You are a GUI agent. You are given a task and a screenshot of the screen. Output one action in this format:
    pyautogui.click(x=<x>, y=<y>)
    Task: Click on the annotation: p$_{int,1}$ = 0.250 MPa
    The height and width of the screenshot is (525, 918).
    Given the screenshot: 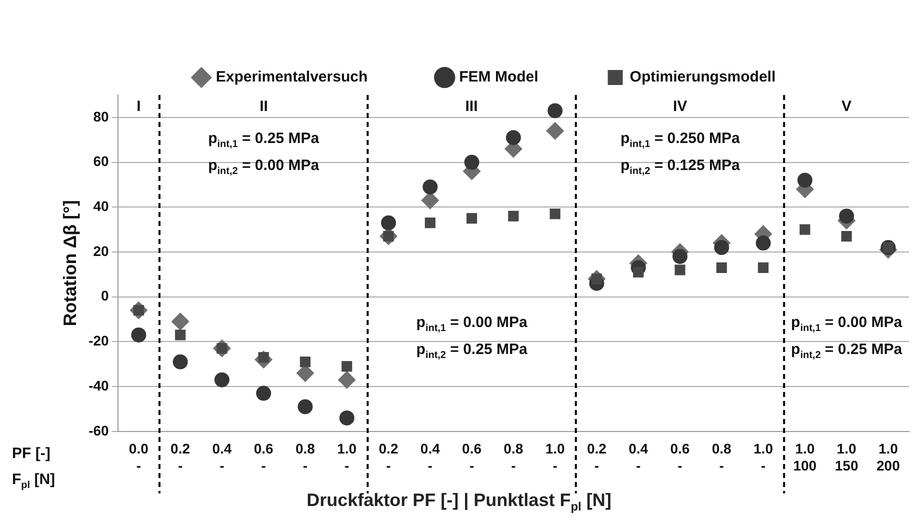 What is the action you would take?
    pyautogui.click(x=680, y=140)
    